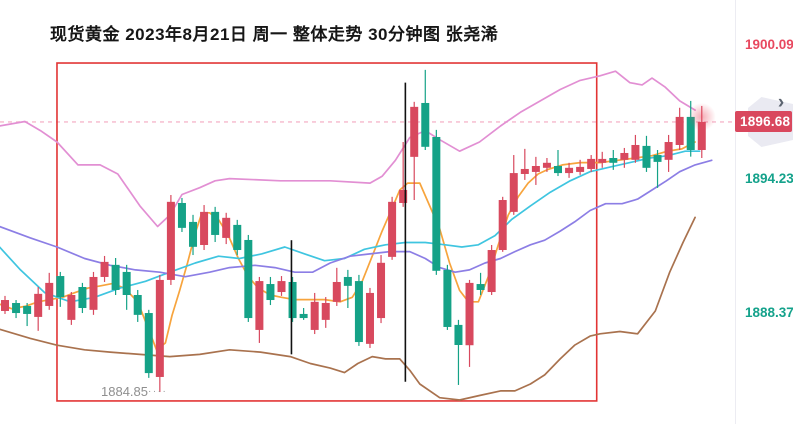 The height and width of the screenshot is (424, 793). Describe the element at coordinates (781, 102) in the screenshot. I see `chevron-right-icon: ›` at that location.